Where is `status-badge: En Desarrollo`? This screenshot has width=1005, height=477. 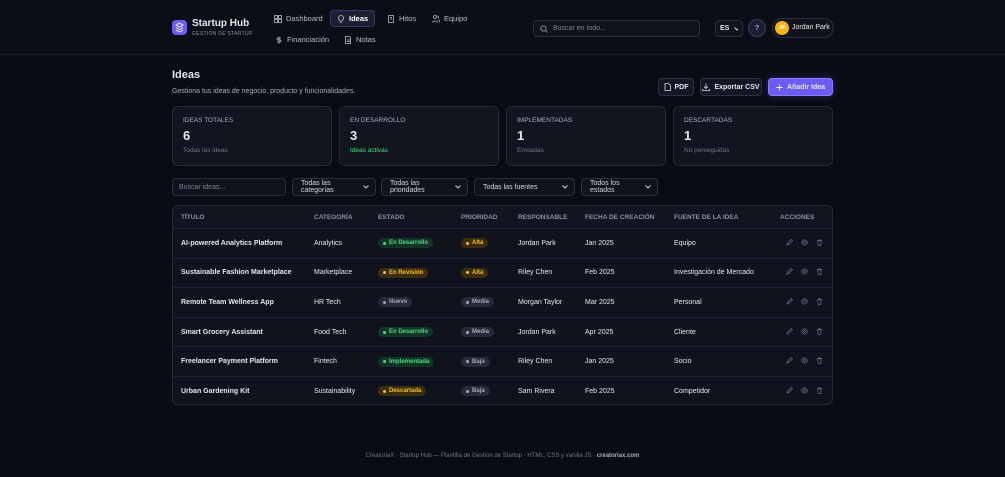
status-badge: En Desarrollo is located at coordinates (406, 243).